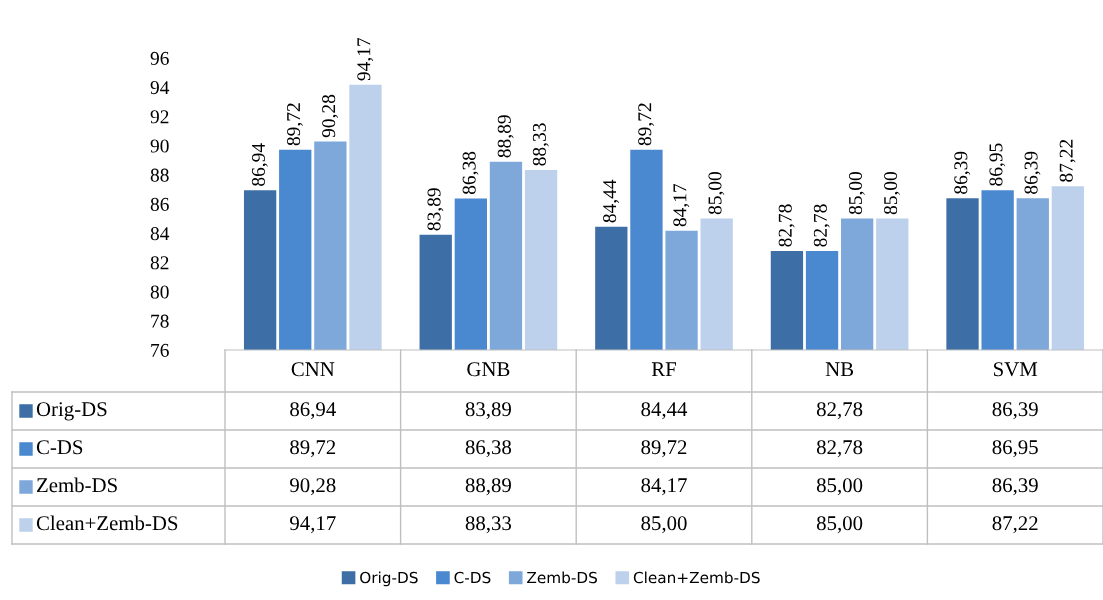 Image resolution: width=1103 pixels, height=600 pixels. Describe the element at coordinates (488, 411) in the screenshot. I see `data-label: 83,89` at that location.